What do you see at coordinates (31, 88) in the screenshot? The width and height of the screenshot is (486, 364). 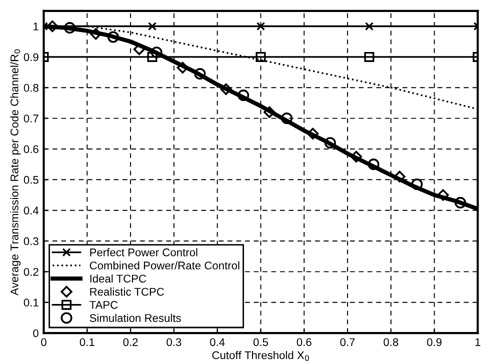 I see `y-tick-label: 0.8` at bounding box center [31, 88].